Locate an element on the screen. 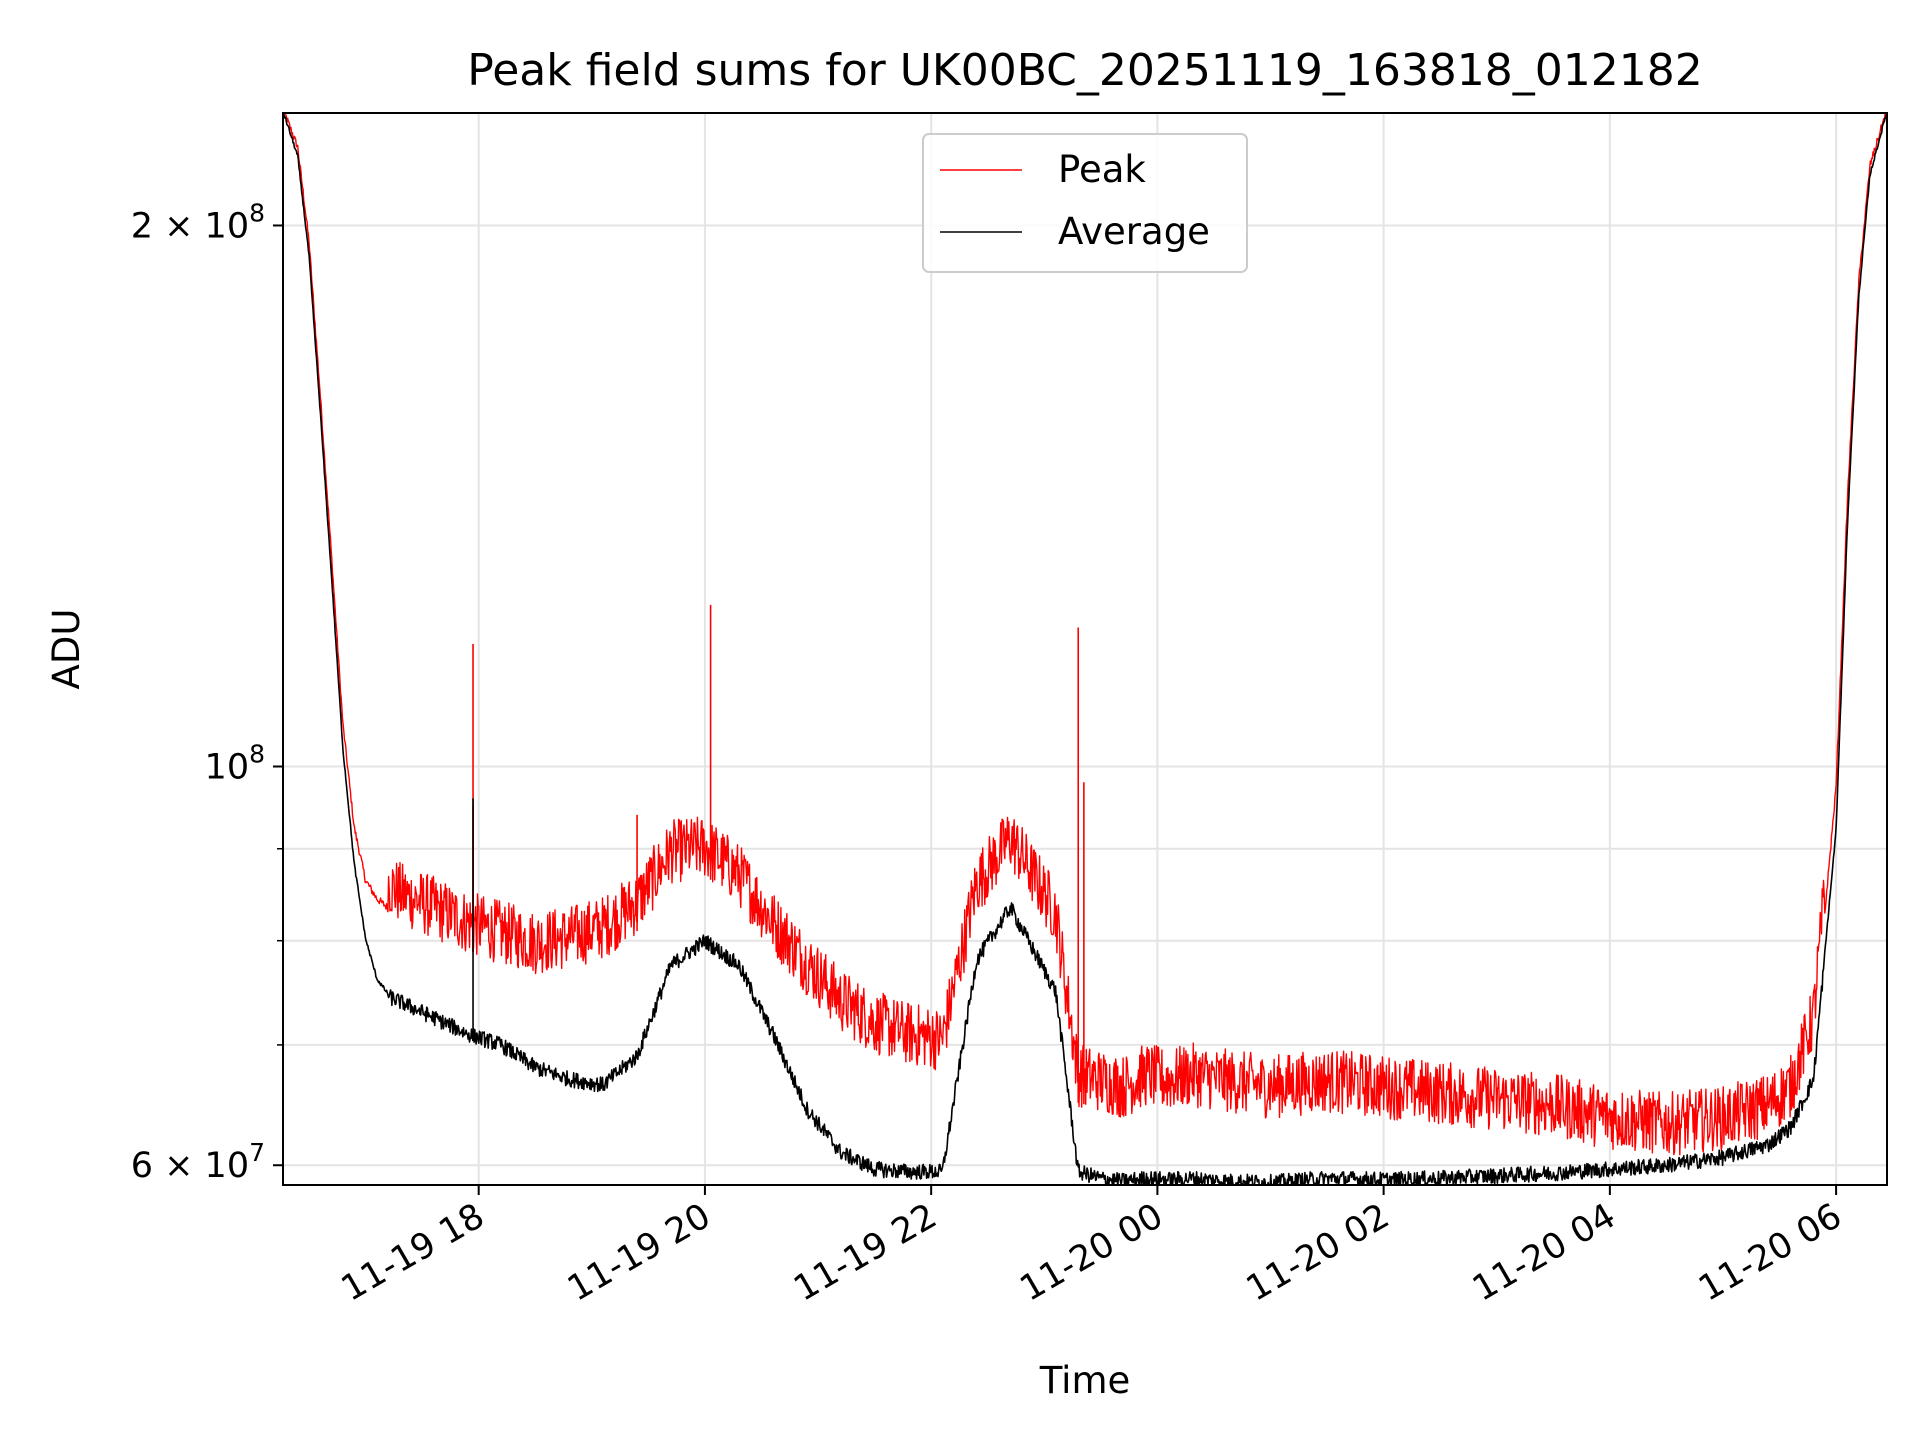 The image size is (1920, 1440). legend-label-average: Average is located at coordinates (1134, 231).